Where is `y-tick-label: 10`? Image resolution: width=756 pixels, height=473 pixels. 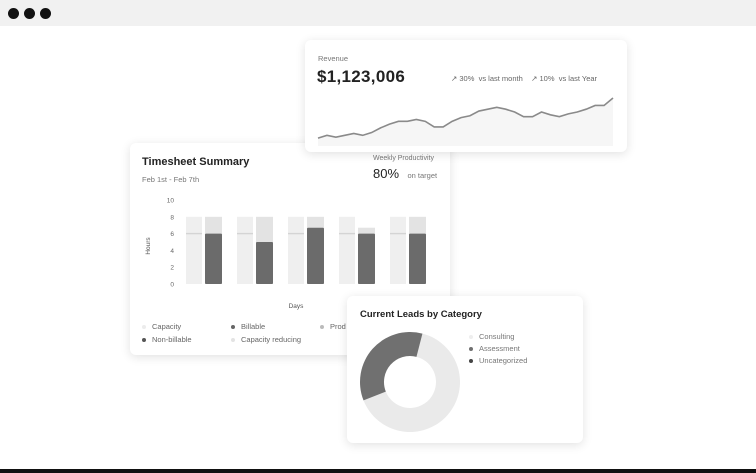
y-tick-label: 10 is located at coordinates (171, 201).